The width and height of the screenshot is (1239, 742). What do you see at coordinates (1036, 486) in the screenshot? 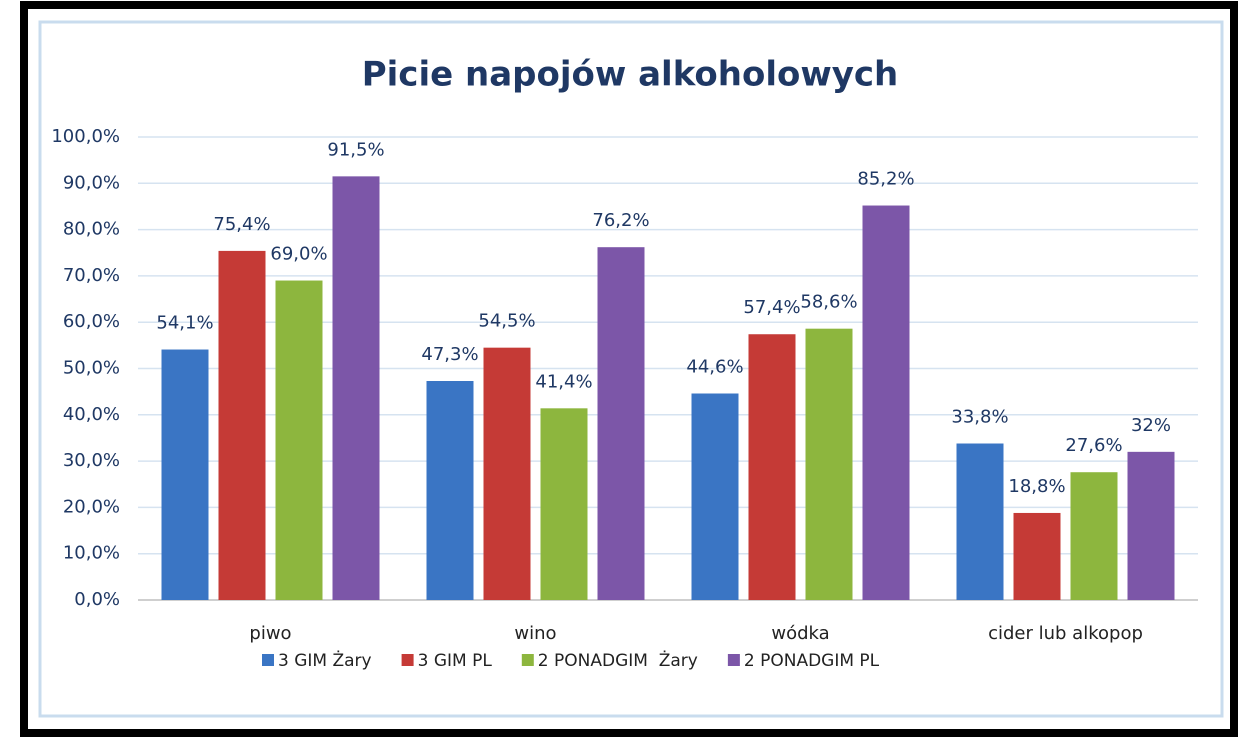
I see `data-label: 18,8%` at bounding box center [1036, 486].